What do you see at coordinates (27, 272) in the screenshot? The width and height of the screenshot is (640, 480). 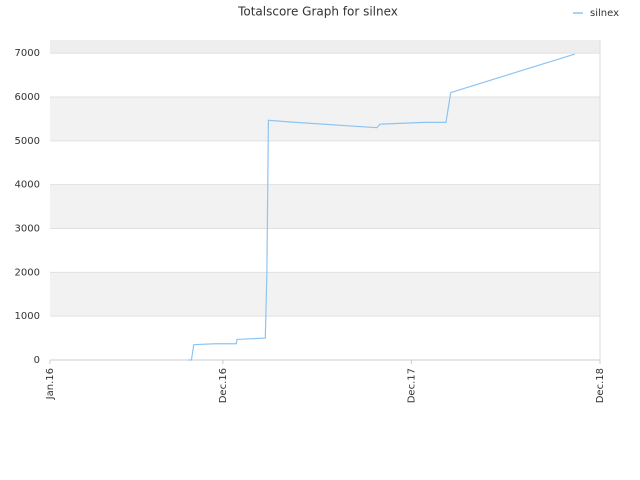 I see `y-tick-label: 2000` at bounding box center [27, 272].